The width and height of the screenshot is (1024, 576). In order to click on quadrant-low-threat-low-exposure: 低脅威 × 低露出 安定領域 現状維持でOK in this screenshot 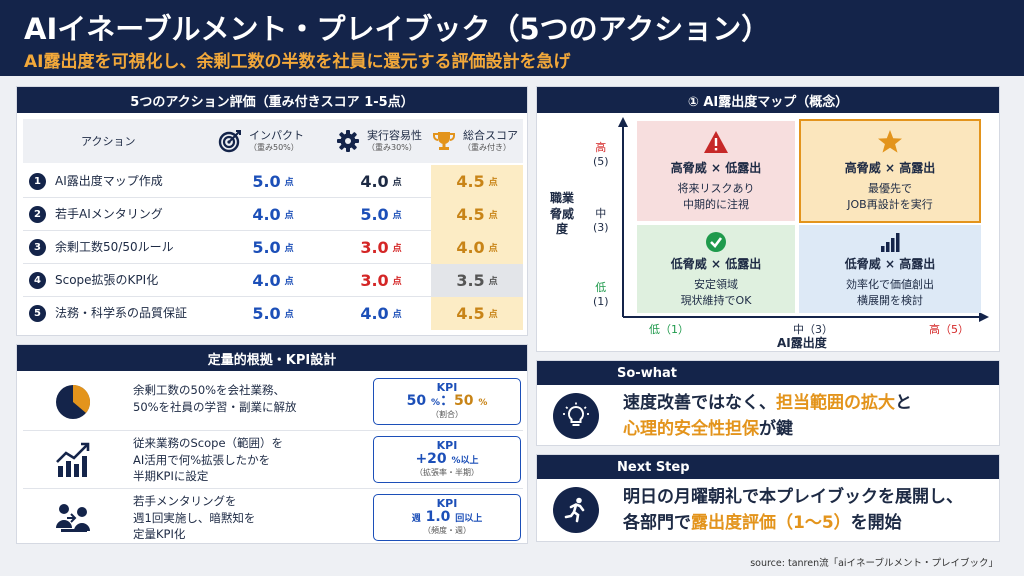, I will do `click(716, 269)`.